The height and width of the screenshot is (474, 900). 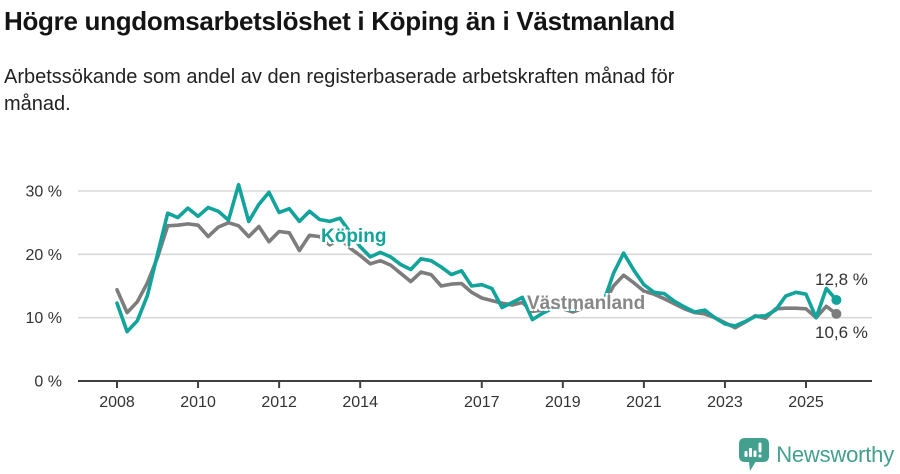 What do you see at coordinates (841, 332) in the screenshot?
I see `end-value-vastmanland: 10,6 %` at bounding box center [841, 332].